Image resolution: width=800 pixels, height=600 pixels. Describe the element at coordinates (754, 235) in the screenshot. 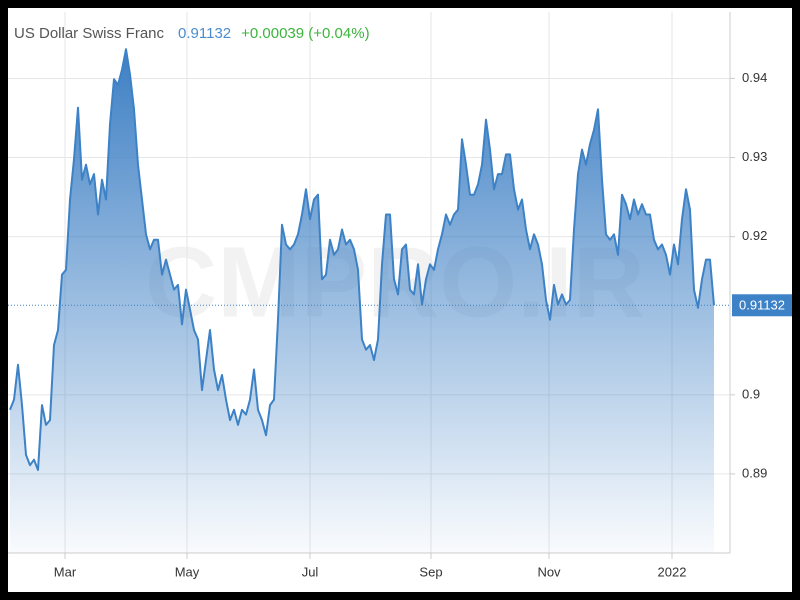

I see `y-tick-label: 0.92` at that location.